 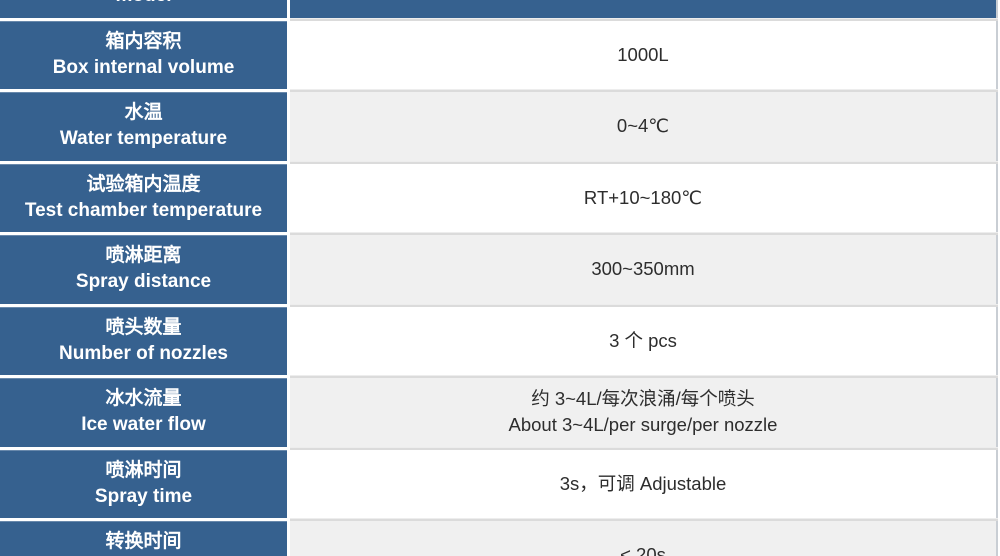 What do you see at coordinates (143, 470) in the screenshot?
I see `label-zh: 喷淋时间` at bounding box center [143, 470].